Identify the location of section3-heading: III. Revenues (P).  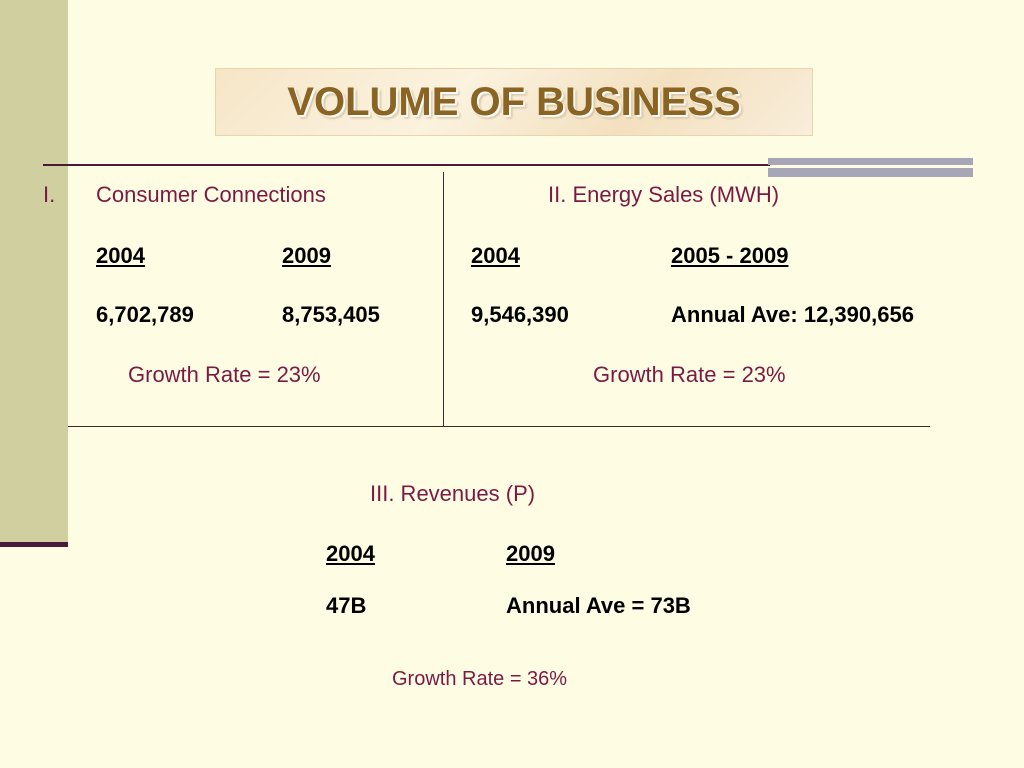
(453, 493).